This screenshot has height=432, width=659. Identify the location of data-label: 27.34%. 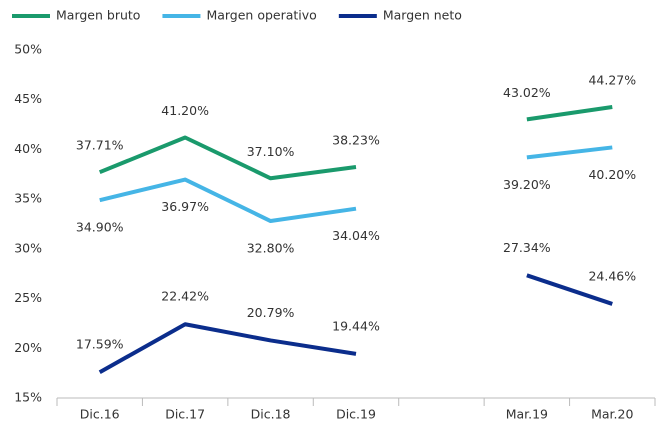
(527, 247).